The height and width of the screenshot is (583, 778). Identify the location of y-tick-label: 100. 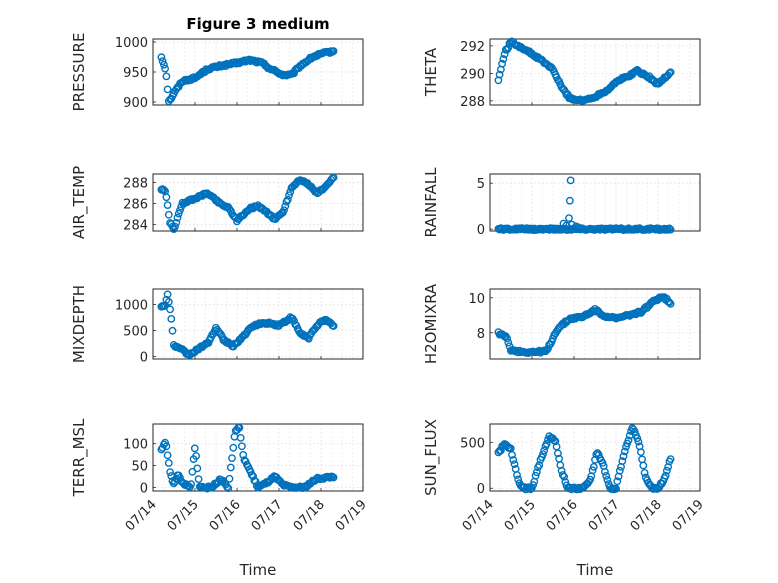
(135, 445).